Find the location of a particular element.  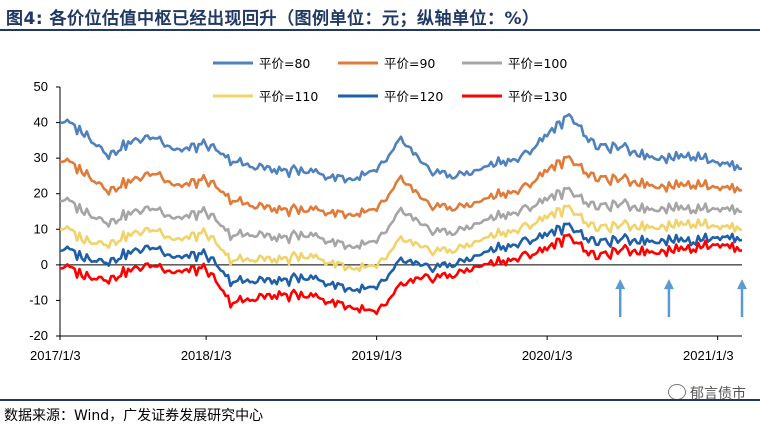

legend-item-5: 平价=120 is located at coordinates (390, 96).